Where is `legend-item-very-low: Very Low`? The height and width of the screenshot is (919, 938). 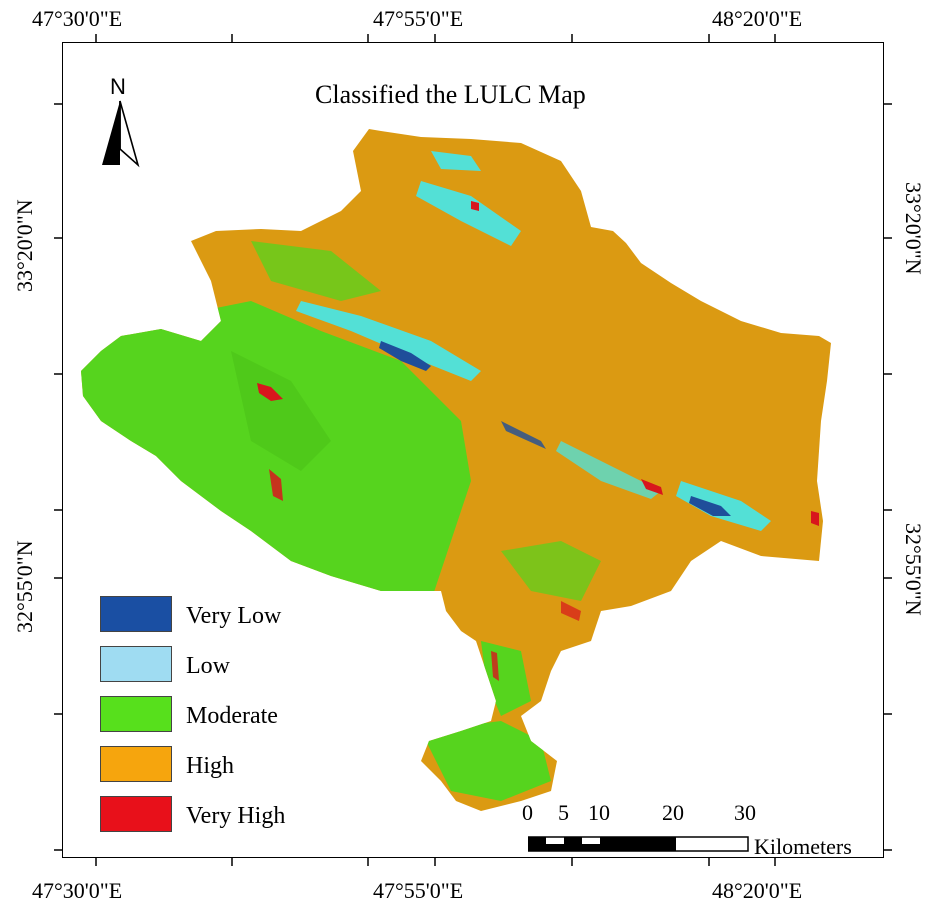
legend-item-very-low: Very Low is located at coordinates (230, 614).